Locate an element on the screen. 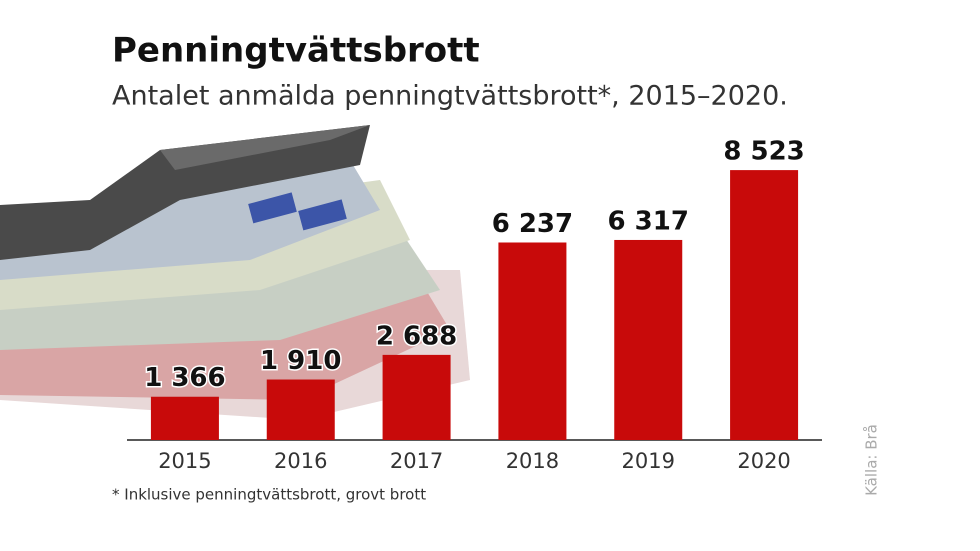 The height and width of the screenshot is (551, 980). x-tick-label: 2016 is located at coordinates (300, 461).